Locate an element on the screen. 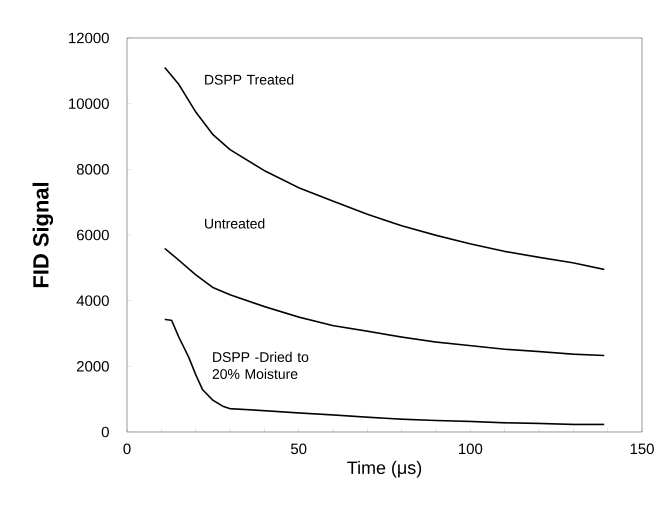 The height and width of the screenshot is (508, 668). y-axis-title: FID Signal is located at coordinates (43, 235).